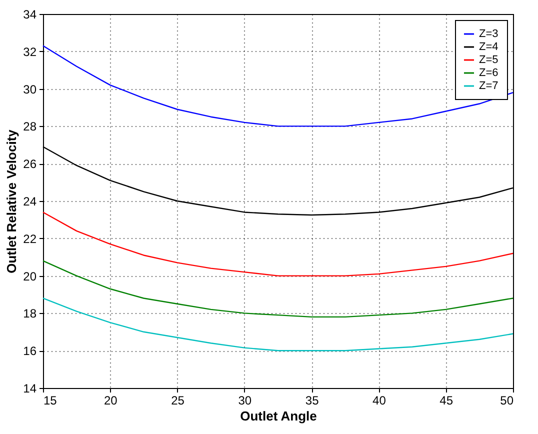 Image resolution: width=538 pixels, height=434 pixels. I want to click on y-tick-label: 22, so click(30, 239).